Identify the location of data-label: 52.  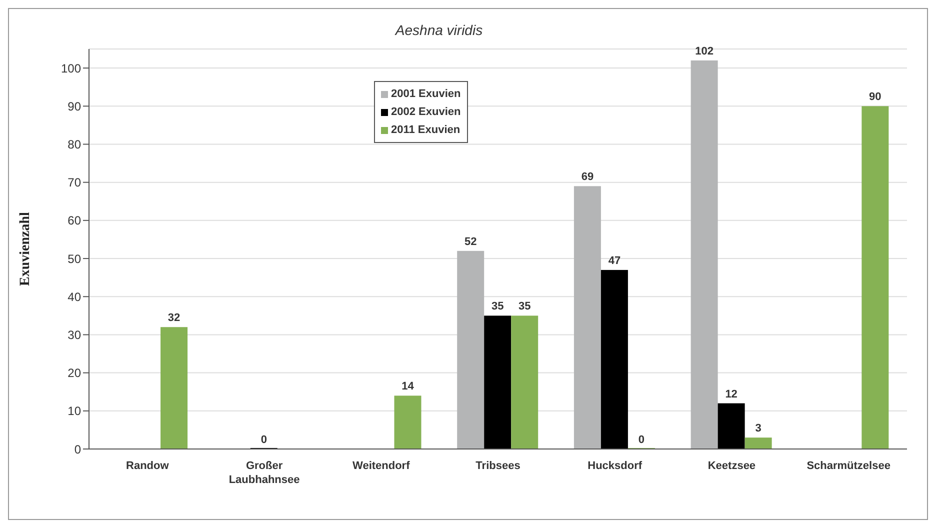
(470, 242).